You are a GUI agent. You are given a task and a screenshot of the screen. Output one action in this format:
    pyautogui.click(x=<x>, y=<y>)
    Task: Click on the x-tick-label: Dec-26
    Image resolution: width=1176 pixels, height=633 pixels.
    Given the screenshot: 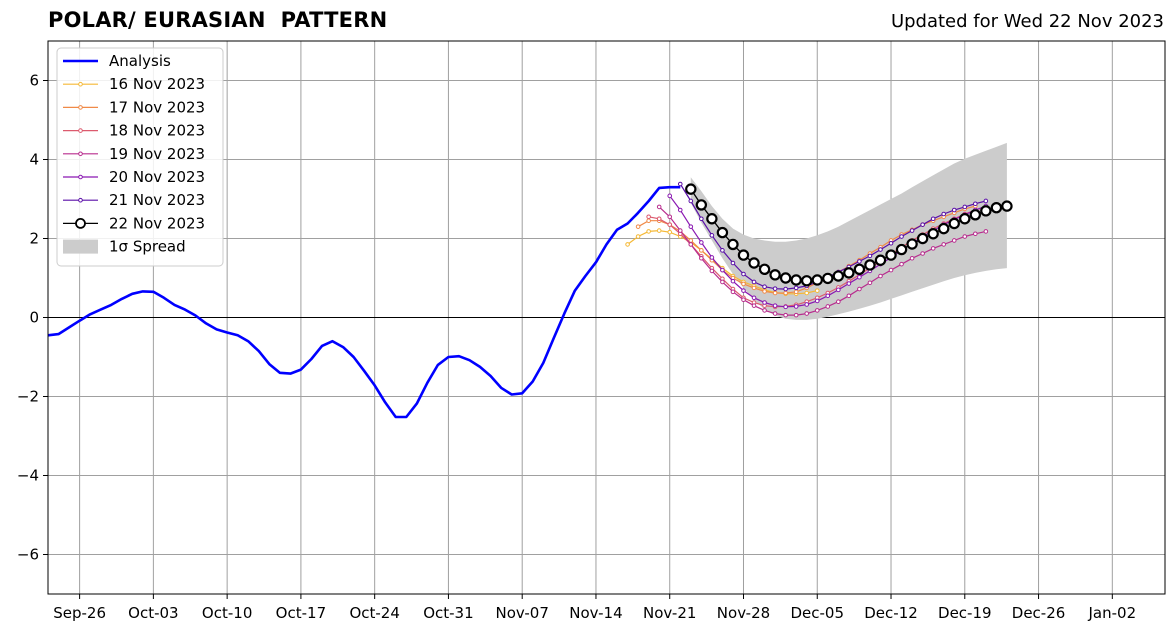 What is the action you would take?
    pyautogui.click(x=1039, y=613)
    